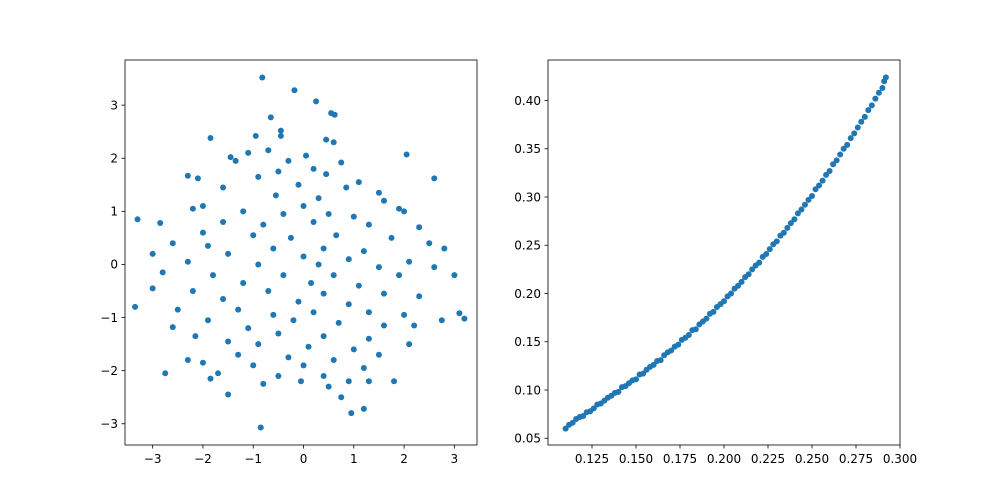 Image resolution: width=1000 pixels, height=500 pixels. Describe the element at coordinates (109, 424) in the screenshot. I see `y-tick-label: −3` at that location.